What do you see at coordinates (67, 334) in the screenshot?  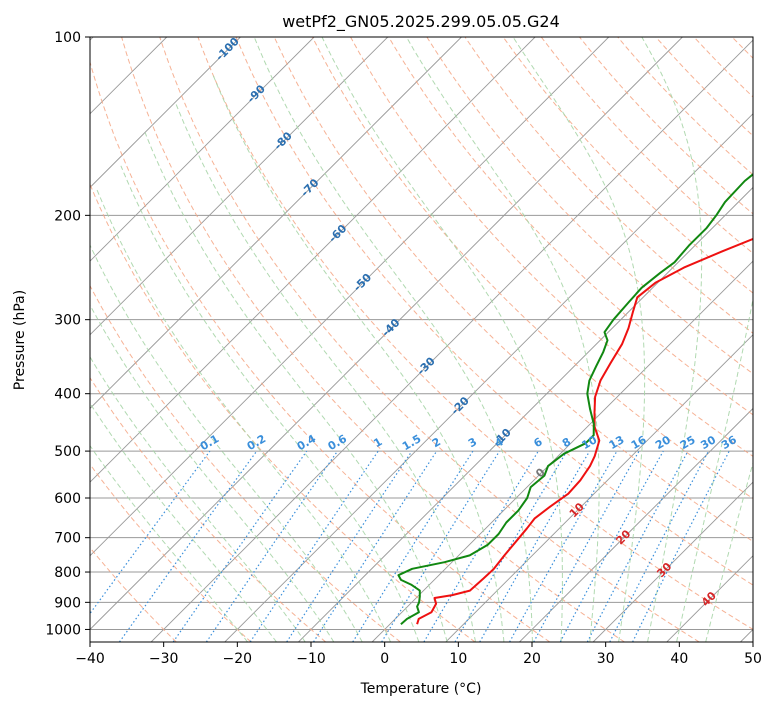 I see `y-axis-ticks: 100 200 300 400 500 600 700 800 900 1000` at bounding box center [67, 334].